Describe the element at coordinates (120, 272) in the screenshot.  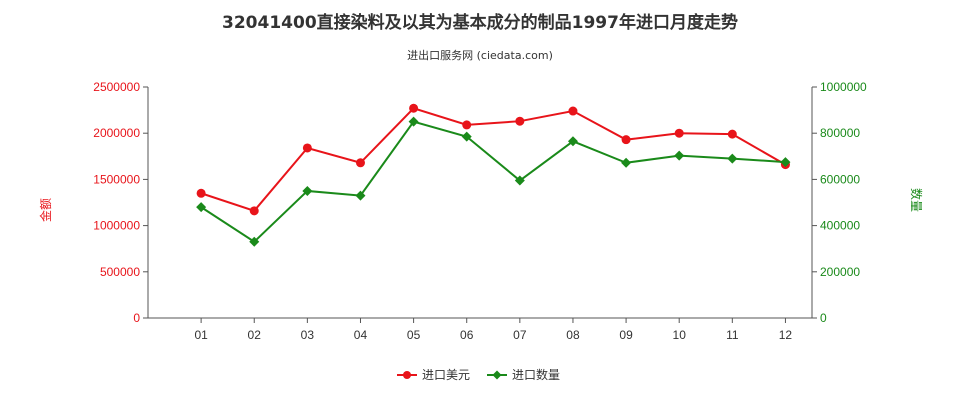
I see `left-tick-label: 500000` at that location.